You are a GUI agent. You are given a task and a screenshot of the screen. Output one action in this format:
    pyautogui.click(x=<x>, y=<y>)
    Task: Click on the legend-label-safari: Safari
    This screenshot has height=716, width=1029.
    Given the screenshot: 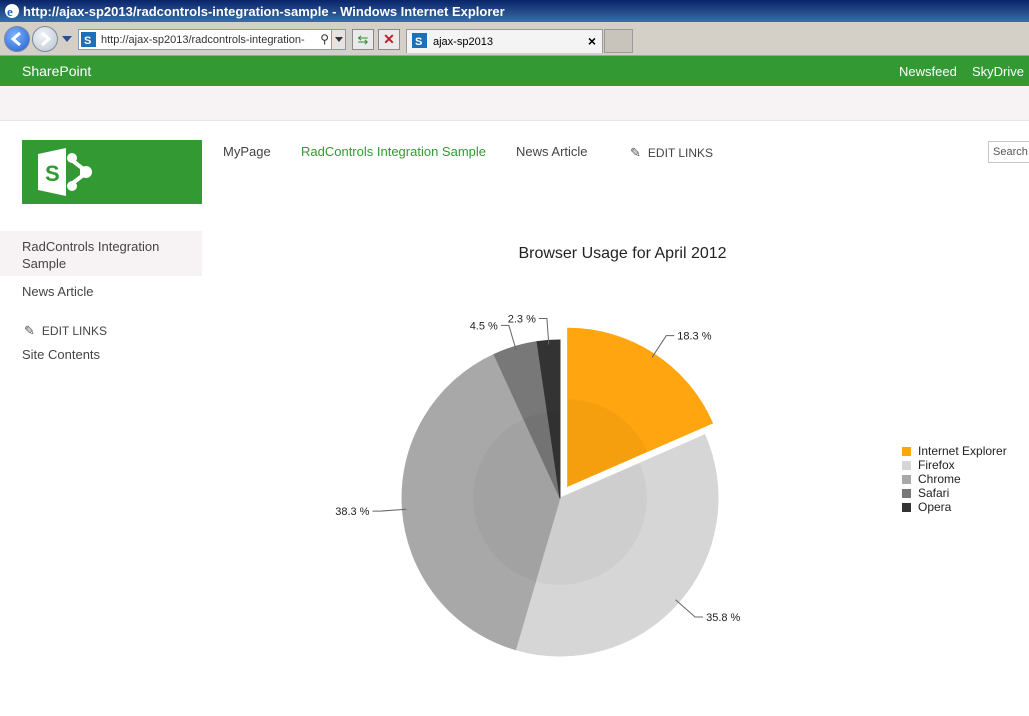 What is the action you would take?
    pyautogui.click(x=934, y=493)
    